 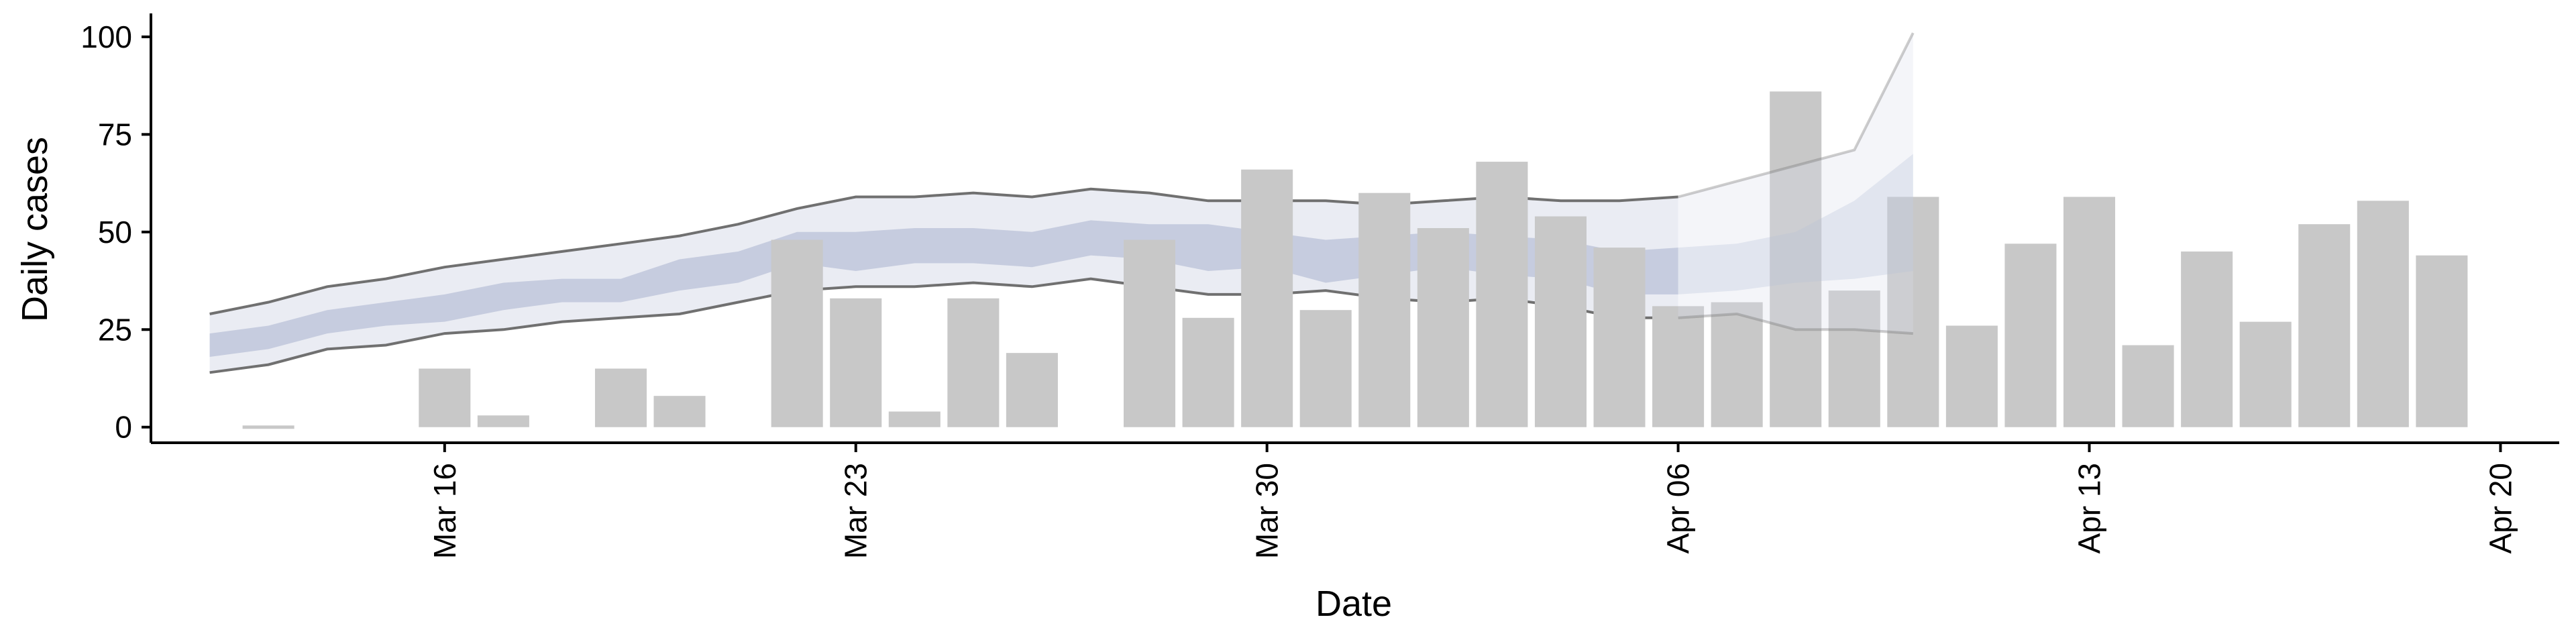 What do you see at coordinates (115, 329) in the screenshot?
I see `y-tick-label: 25` at bounding box center [115, 329].